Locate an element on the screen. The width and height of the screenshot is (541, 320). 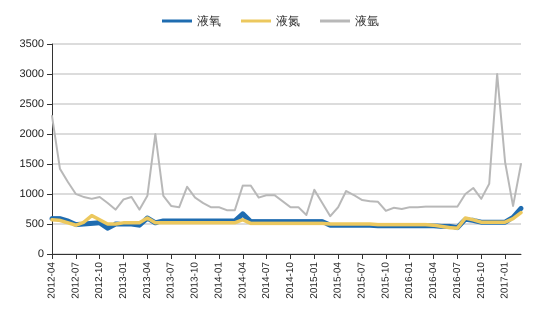
y-tick-label: 3500 is located at coordinates (32, 44).